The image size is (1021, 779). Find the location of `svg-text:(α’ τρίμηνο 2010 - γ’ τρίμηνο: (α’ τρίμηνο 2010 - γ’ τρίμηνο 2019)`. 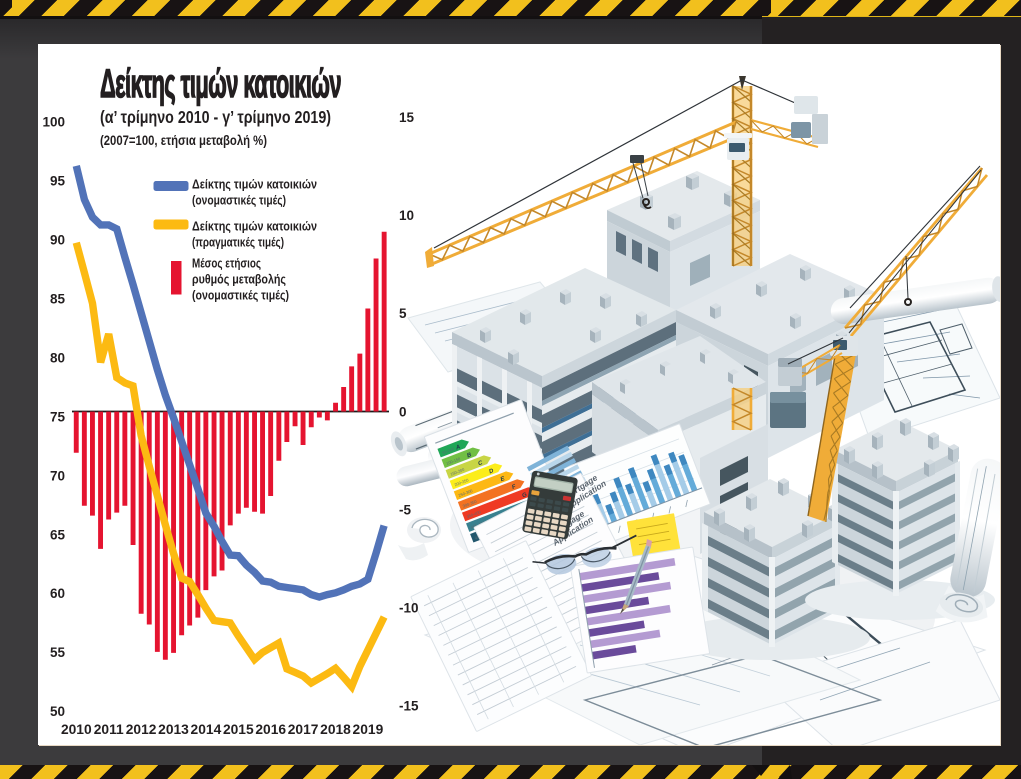

svg-text:(α’ τρίμηνο 2010 - γ’ τρίμηνο: (α’ τρίμηνο 2010 - γ’ τρίμηνο 2019) is located at coordinates (215, 117).